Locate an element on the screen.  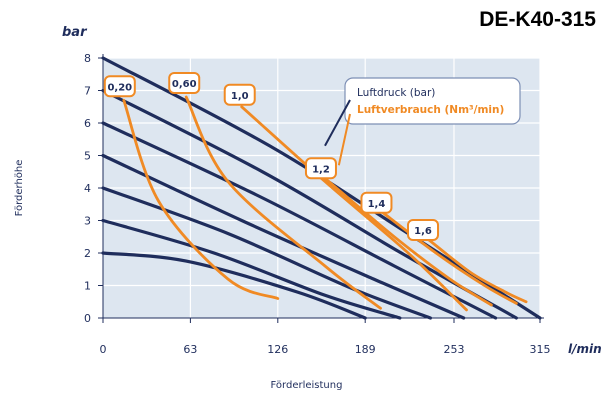
y-tick-label: 0 is located at coordinates (87, 318).